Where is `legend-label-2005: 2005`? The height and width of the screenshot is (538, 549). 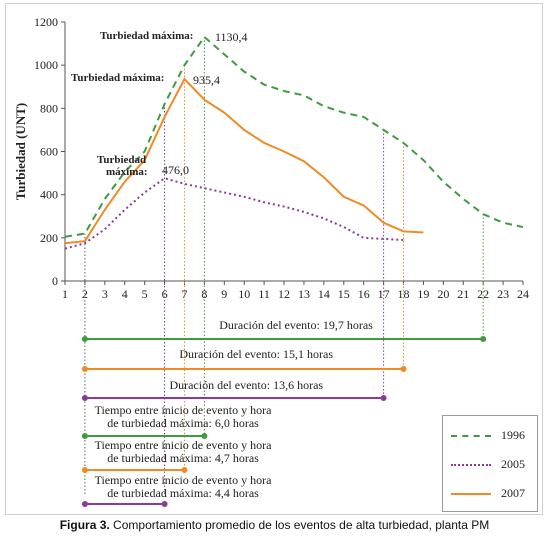 legend-label-2005: 2005 is located at coordinates (513, 464).